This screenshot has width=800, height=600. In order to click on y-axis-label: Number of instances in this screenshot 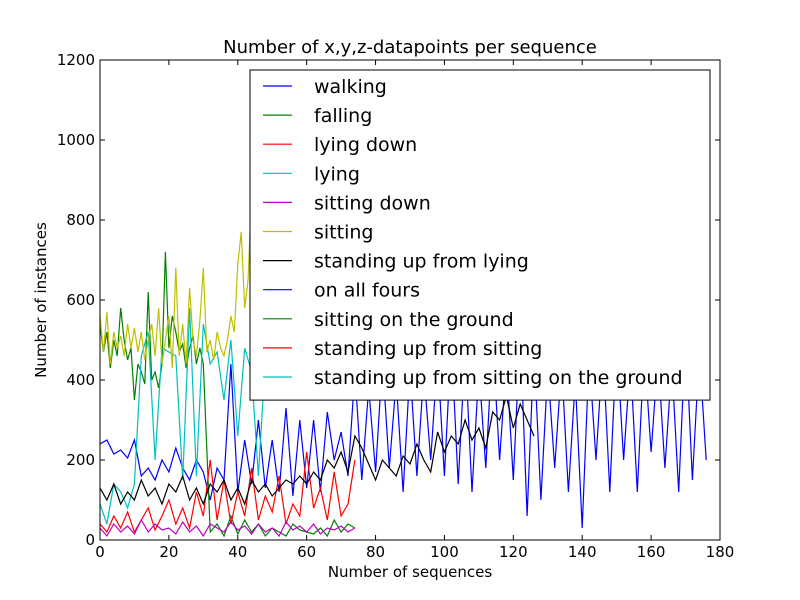, I will do `click(41, 300)`.